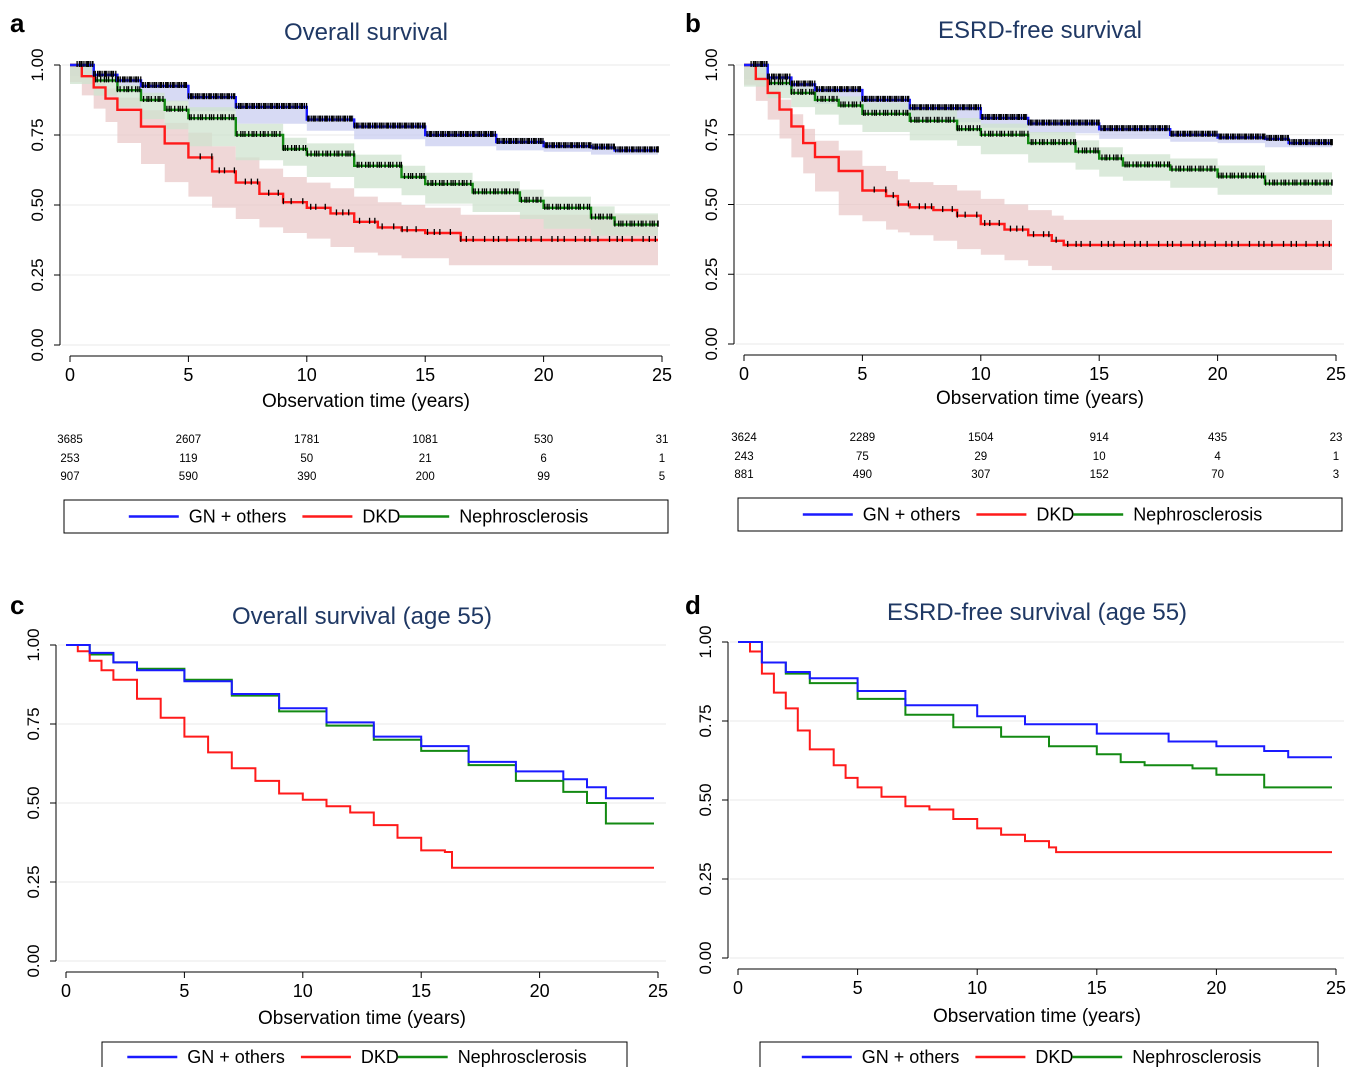  What do you see at coordinates (862, 475) in the screenshot?
I see `risk-table-cell: 490` at bounding box center [862, 475].